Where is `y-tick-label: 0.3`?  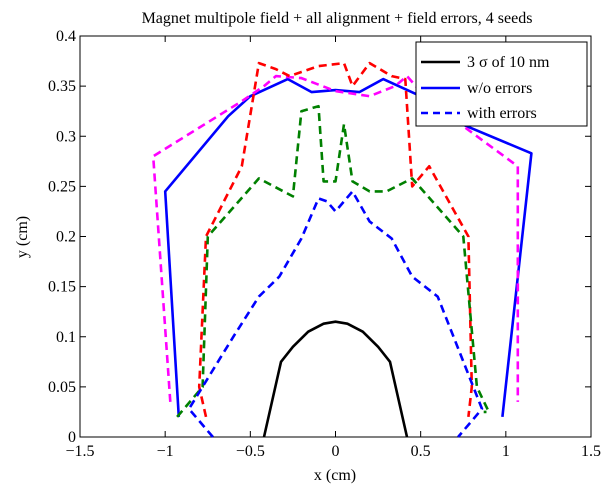 y-tick-label: 0.3 is located at coordinates (66, 136).